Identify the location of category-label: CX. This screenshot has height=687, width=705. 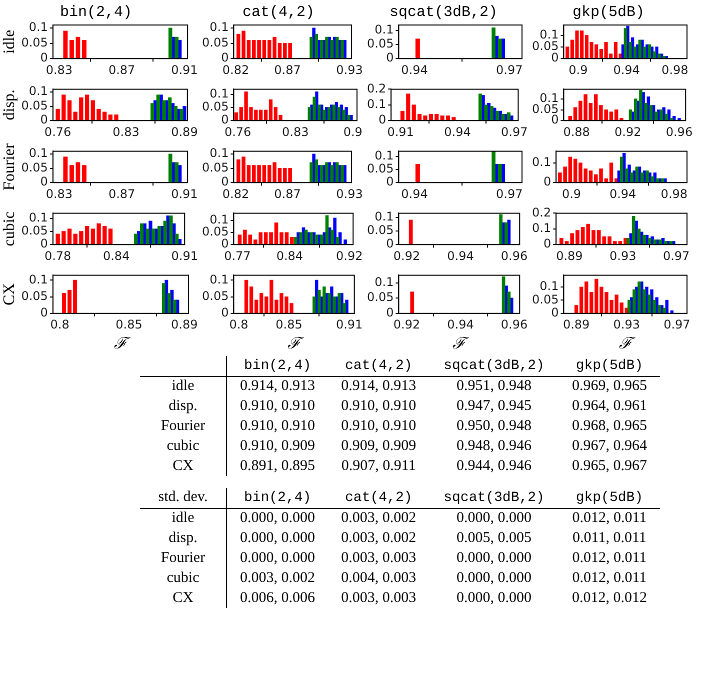
(183, 598).